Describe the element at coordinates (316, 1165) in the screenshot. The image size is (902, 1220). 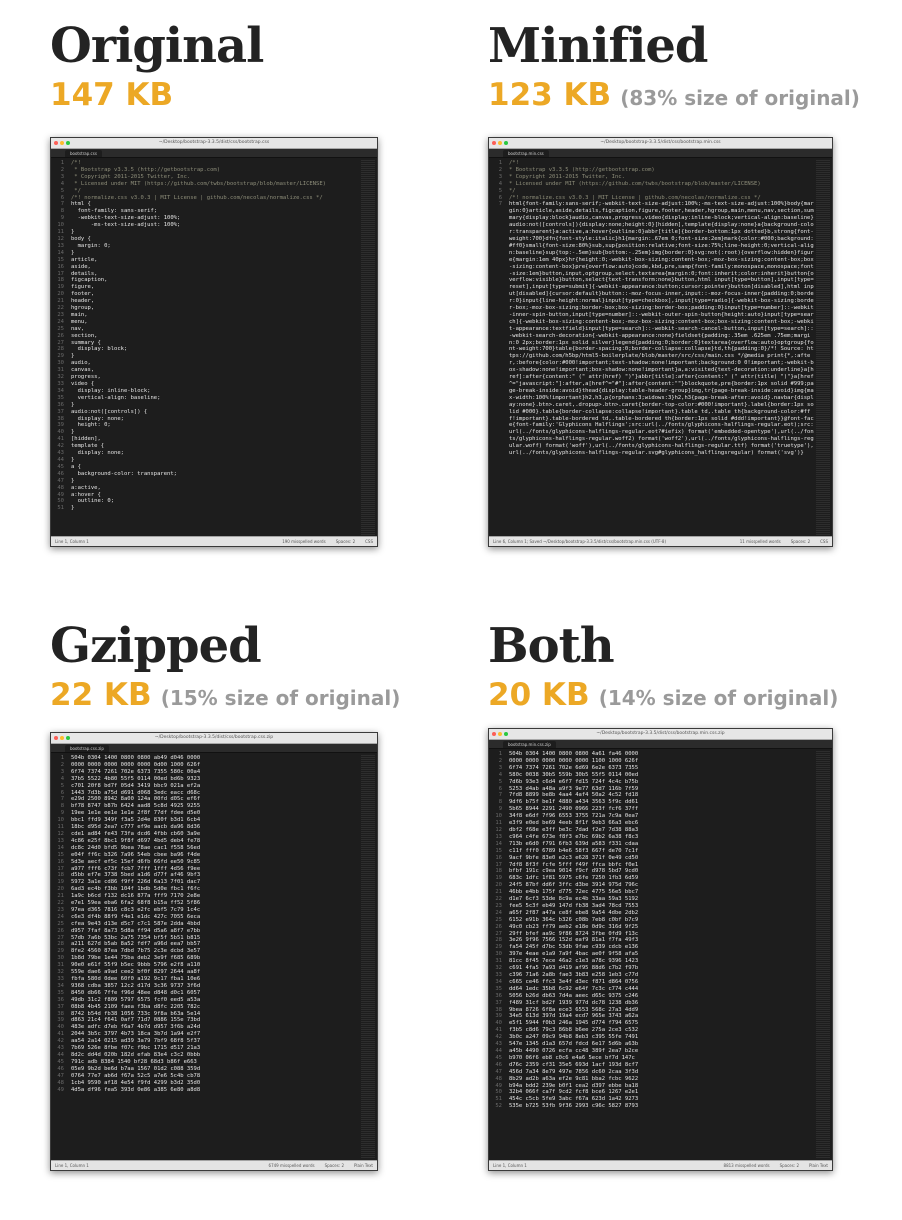
I see `status-right: 6749 misspelled words Spaces: 2 Plain Text` at that location.